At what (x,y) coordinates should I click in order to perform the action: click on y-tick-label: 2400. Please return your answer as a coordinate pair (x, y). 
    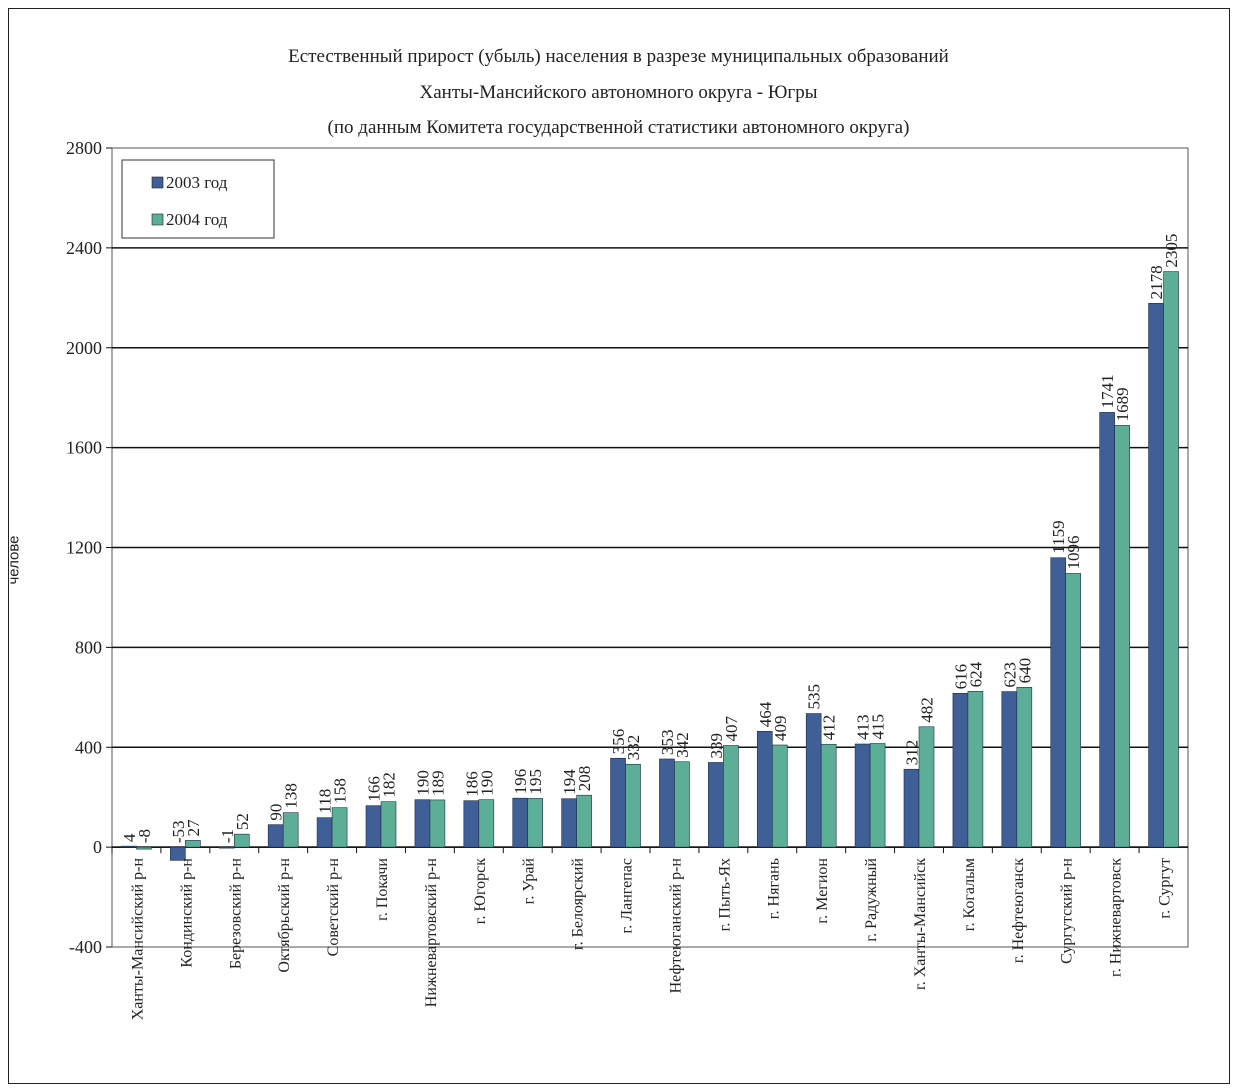
    Looking at the image, I should click on (84, 248).